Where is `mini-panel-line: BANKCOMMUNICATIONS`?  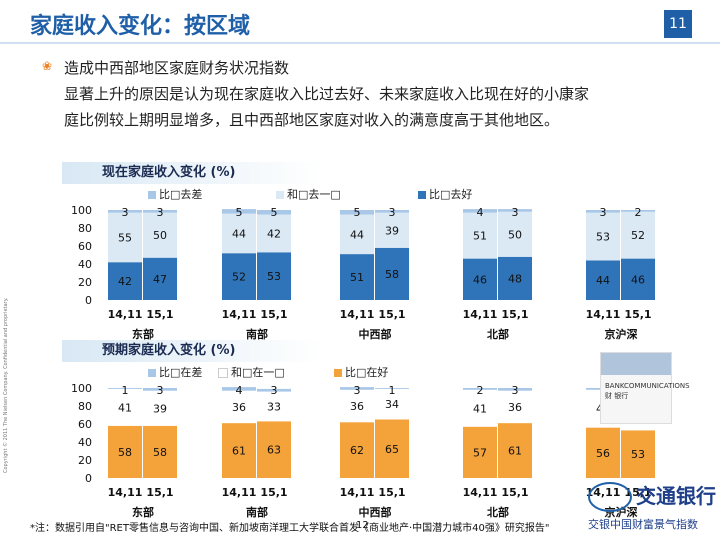 mini-panel-line: BANKCOMMUNICATIONS is located at coordinates (647, 386).